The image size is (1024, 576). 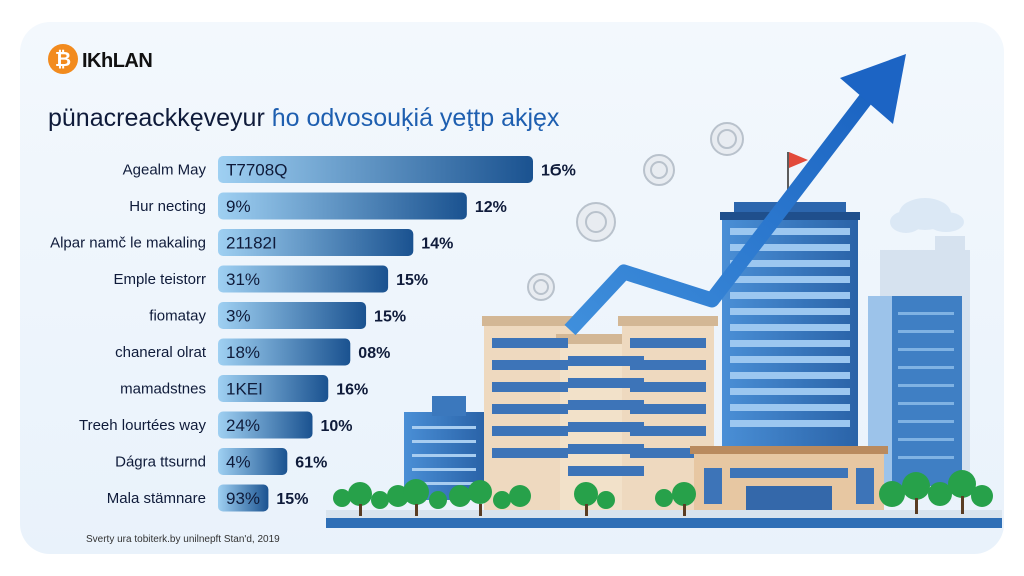 I want to click on bar-end-label: 12%, so click(x=491, y=207).